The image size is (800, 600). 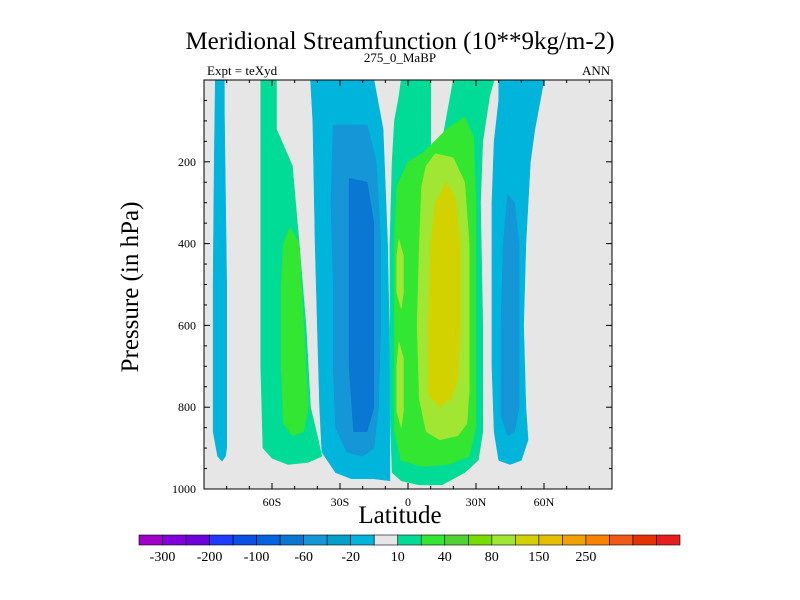 What do you see at coordinates (445, 557) in the screenshot?
I see `colorbar-label: 40` at bounding box center [445, 557].